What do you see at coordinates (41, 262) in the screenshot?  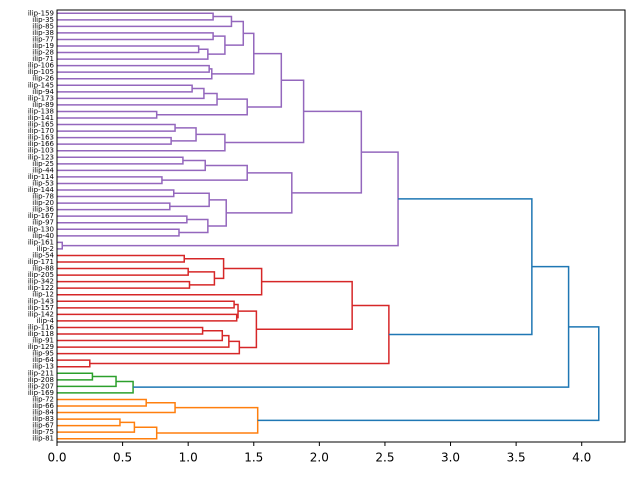 I see `leaf-label: ilip-171` at bounding box center [41, 262].